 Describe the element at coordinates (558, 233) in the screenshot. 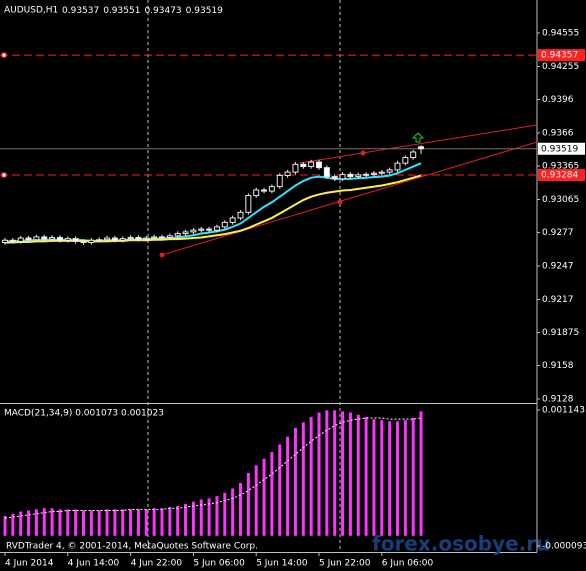

I see `y-tick-label: 0.9277` at that location.